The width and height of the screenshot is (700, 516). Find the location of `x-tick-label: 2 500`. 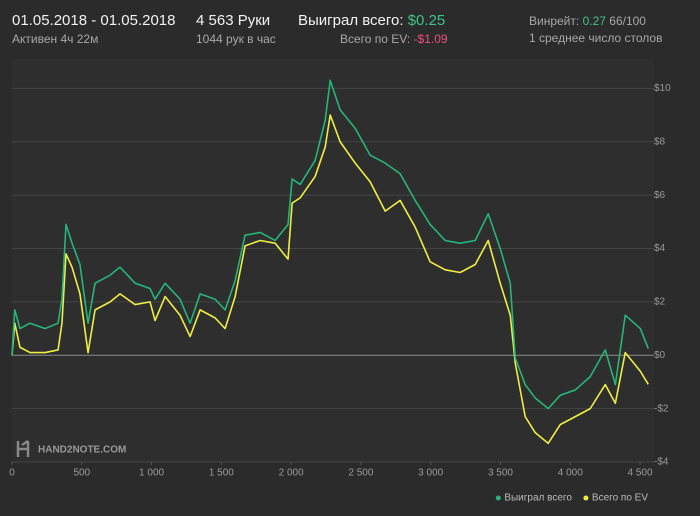

x-tick-label: 2 500 is located at coordinates (360, 473).